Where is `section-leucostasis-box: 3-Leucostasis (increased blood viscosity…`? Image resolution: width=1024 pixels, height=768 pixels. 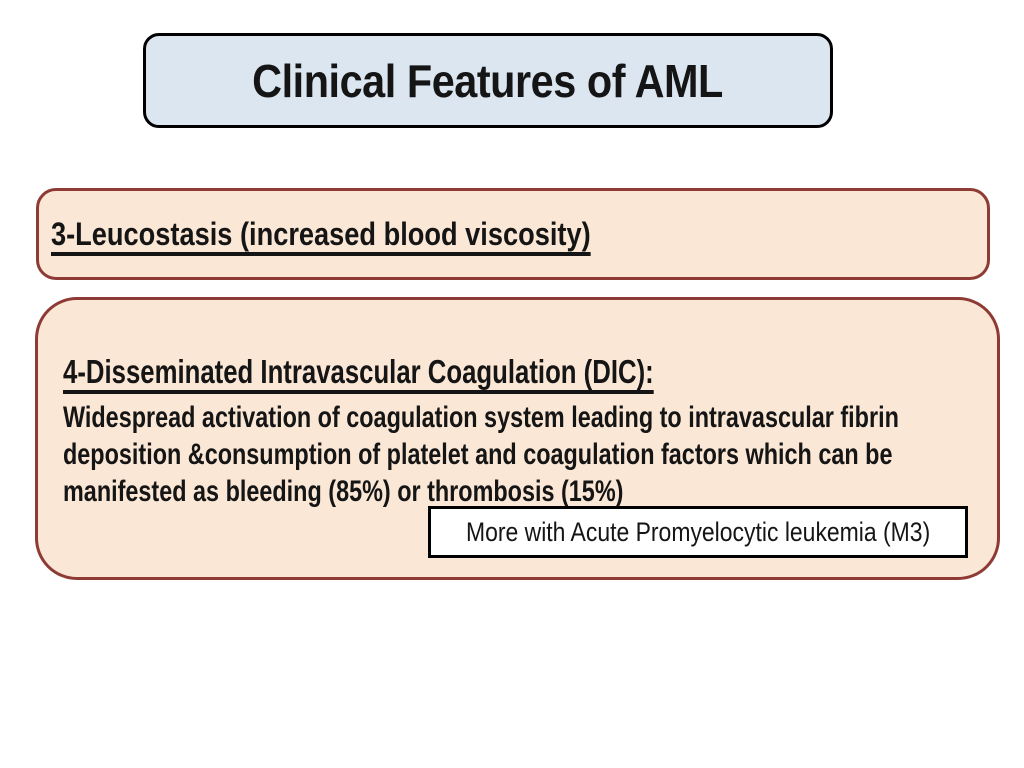 section-leucostasis-box: 3-Leucostasis (increased blood viscosity… is located at coordinates (513, 234).